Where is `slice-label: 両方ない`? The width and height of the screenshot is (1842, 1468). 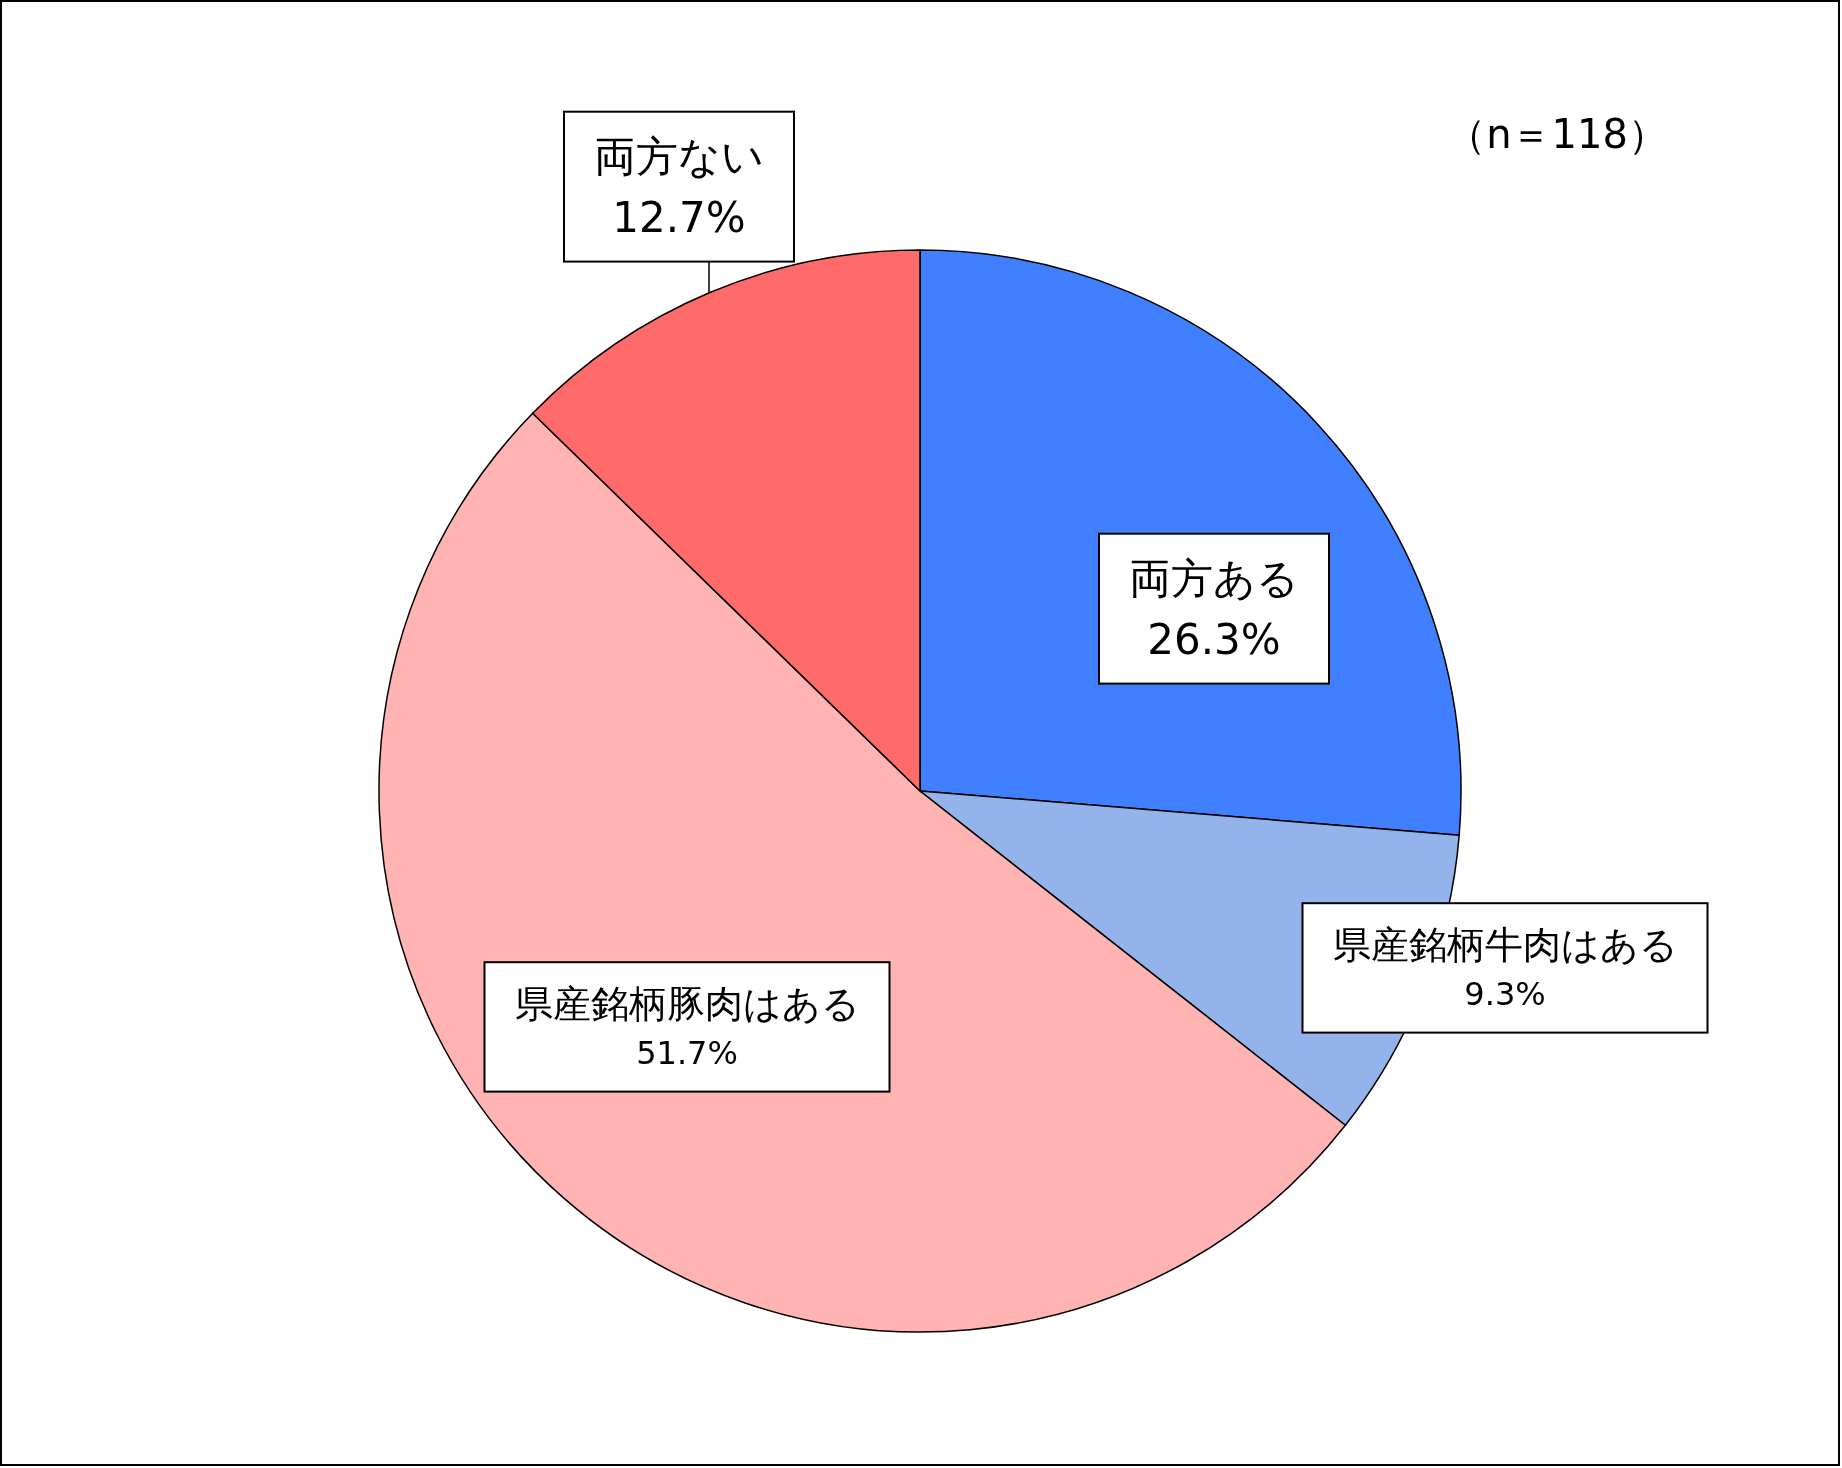 slice-label: 両方ない is located at coordinates (679, 156).